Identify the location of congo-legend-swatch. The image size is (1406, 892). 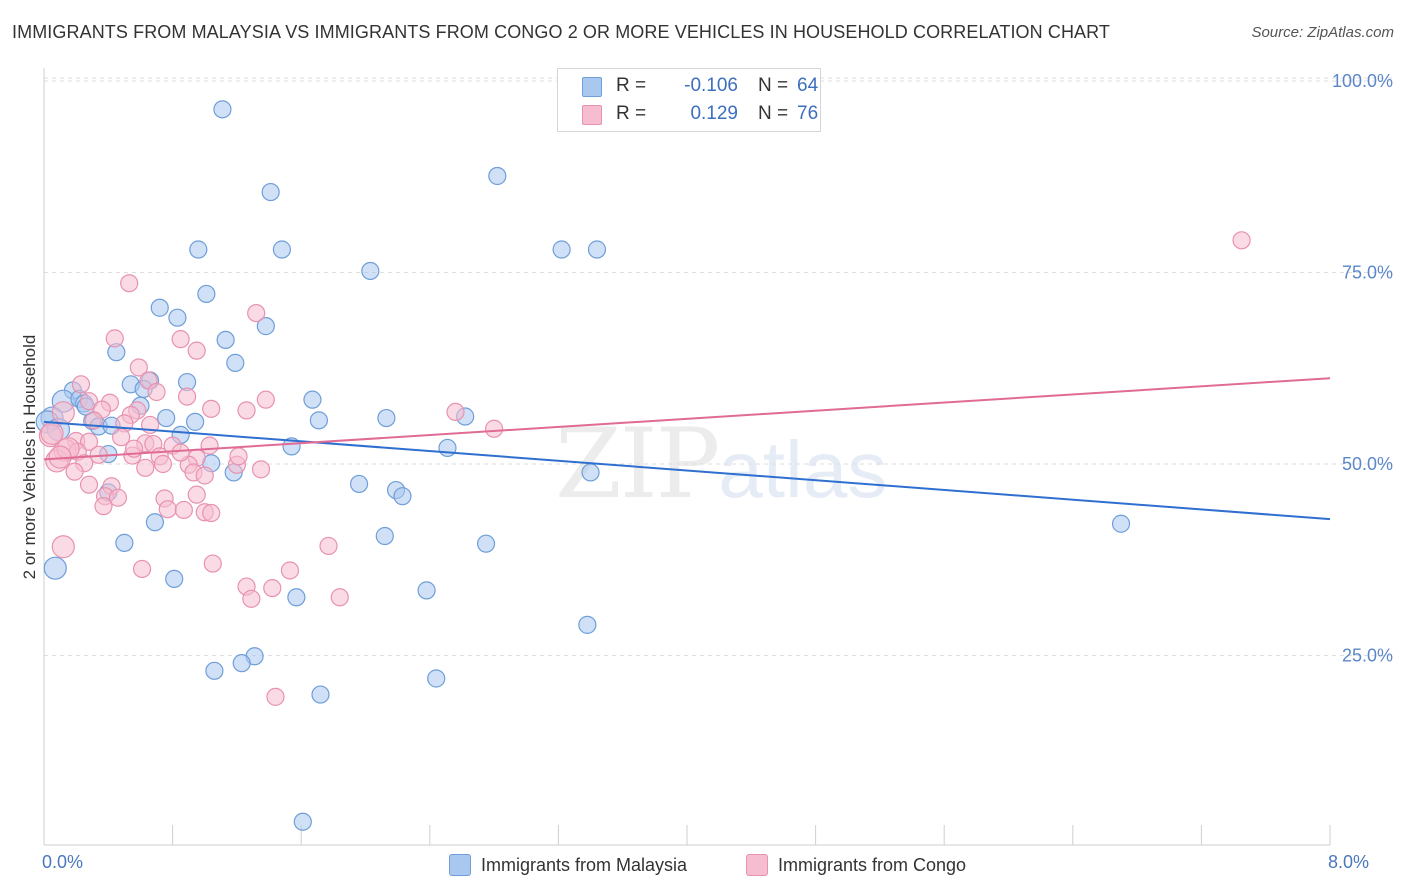
(757, 865).